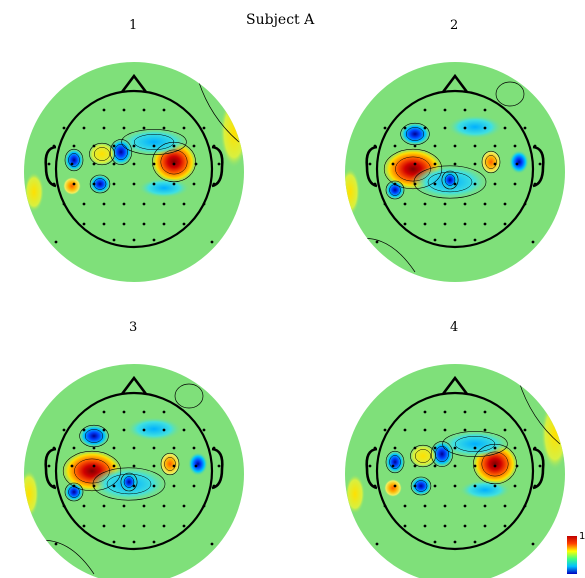 This screenshot has width=585, height=578. Describe the element at coordinates (454, 327) in the screenshot. I see `panel-4-title: 4` at that location.